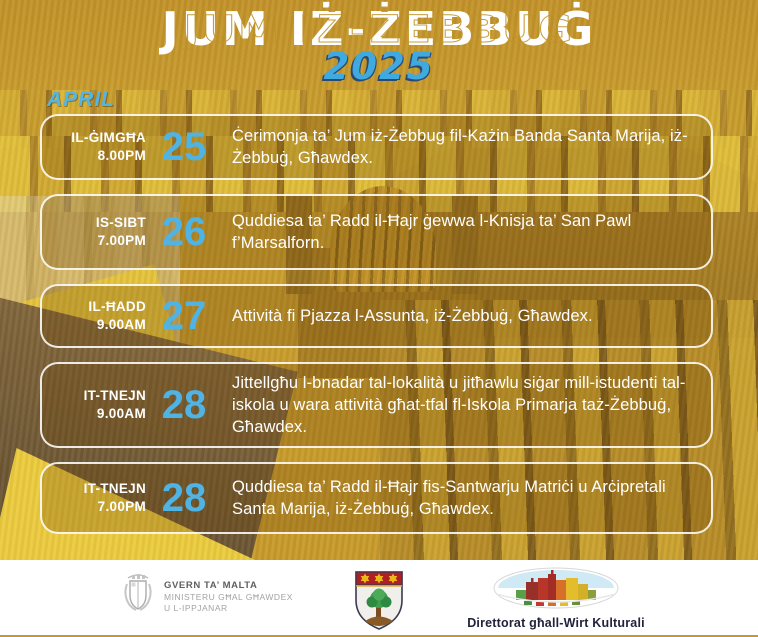  Describe the element at coordinates (102, 231) in the screenshot. I see `event-when: IS-SIBT 7.00PM` at that location.